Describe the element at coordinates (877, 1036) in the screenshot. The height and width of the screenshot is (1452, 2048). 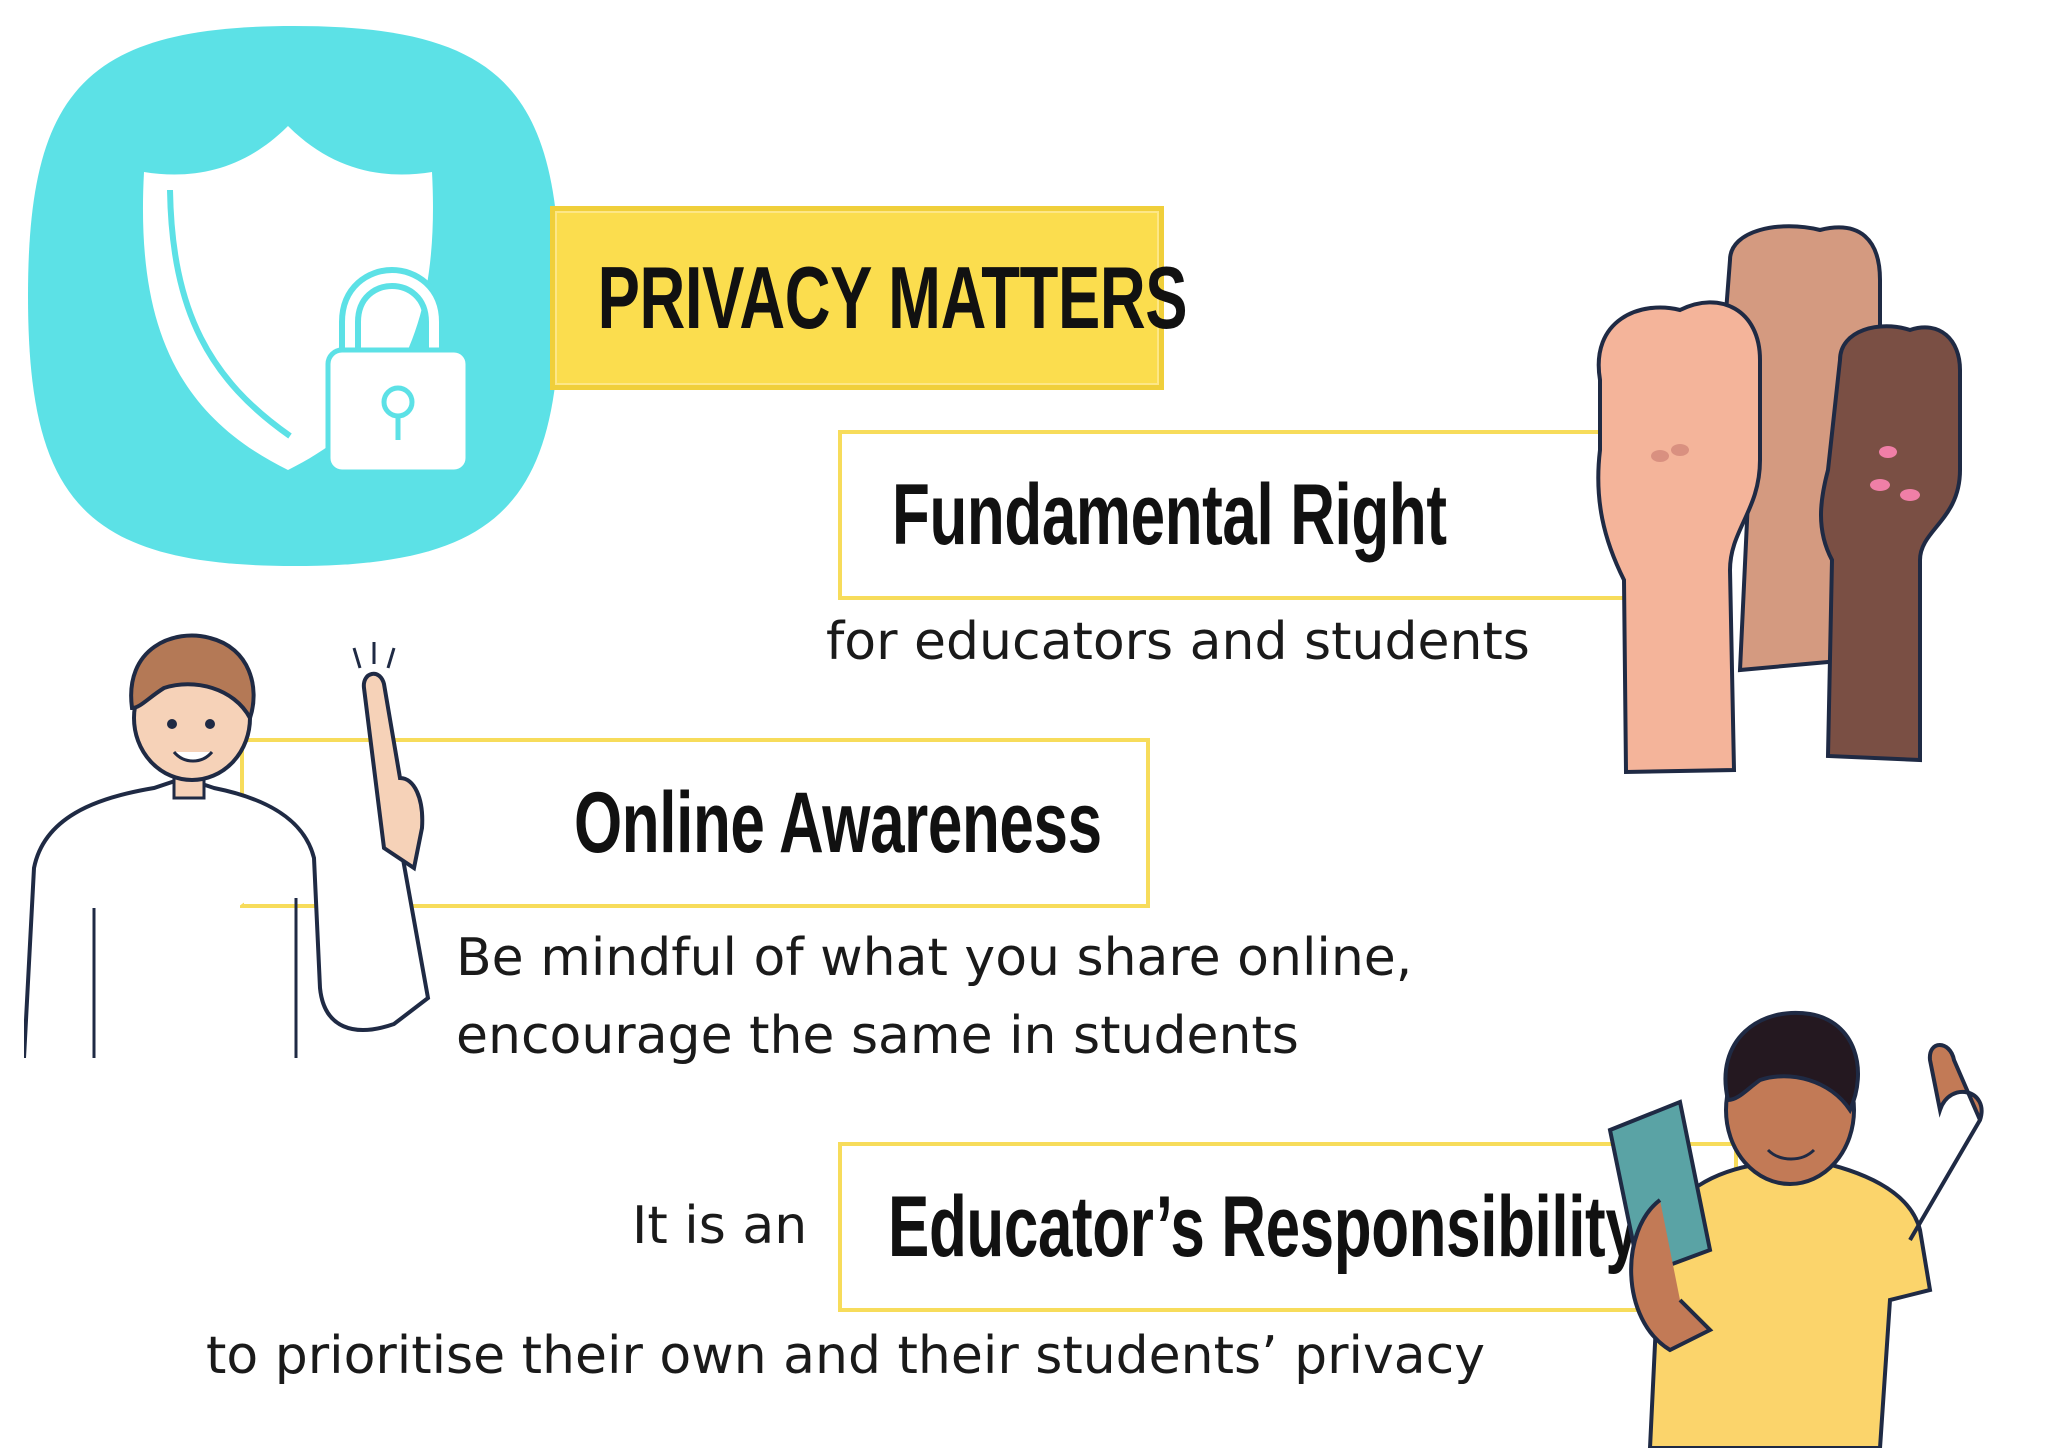
I see `online-awareness-caption-line2: encourage the same in students` at that location.